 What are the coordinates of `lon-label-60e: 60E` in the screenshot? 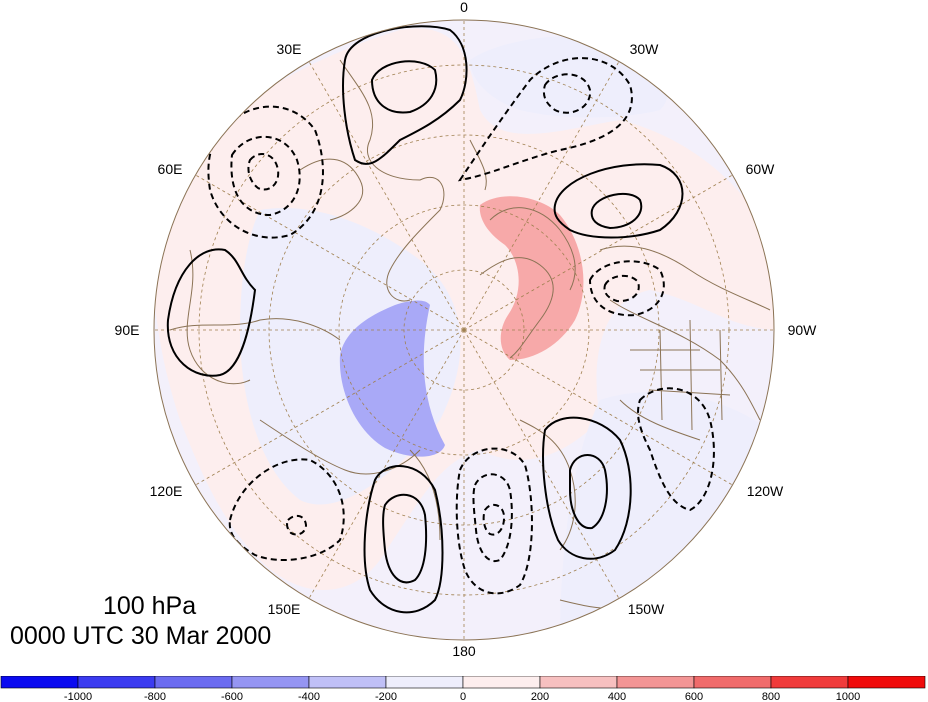 It's located at (170, 169).